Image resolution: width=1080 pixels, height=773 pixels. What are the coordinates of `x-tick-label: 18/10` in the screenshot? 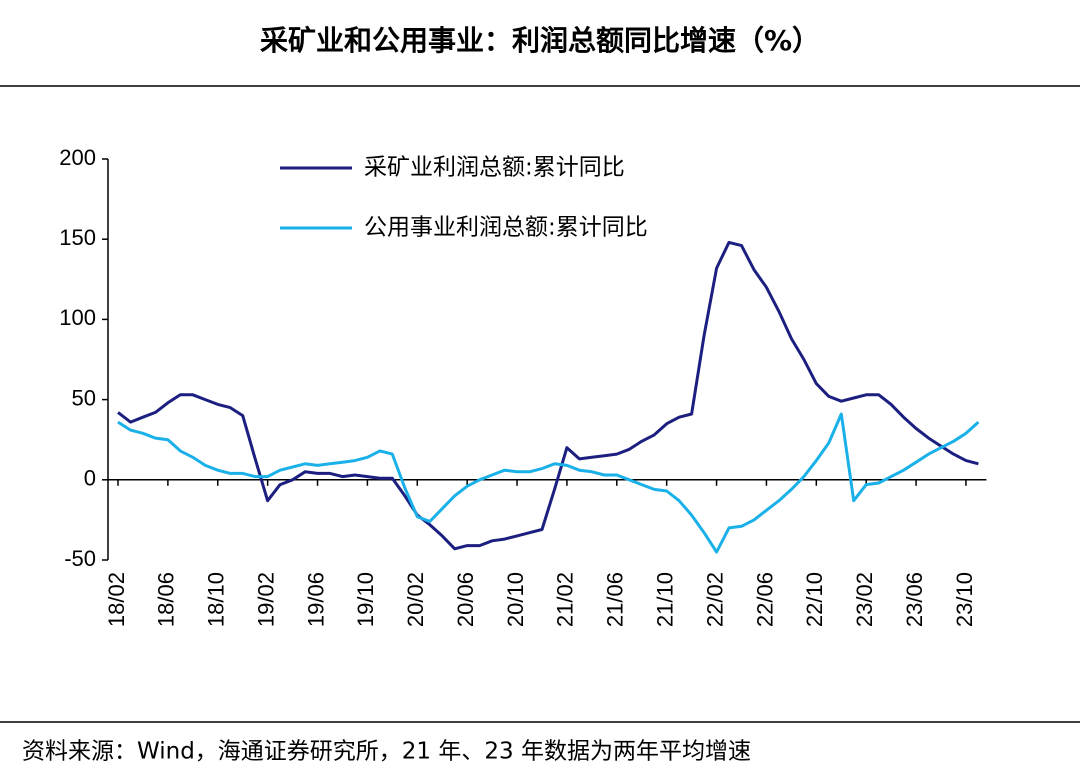 It's located at (216, 599).